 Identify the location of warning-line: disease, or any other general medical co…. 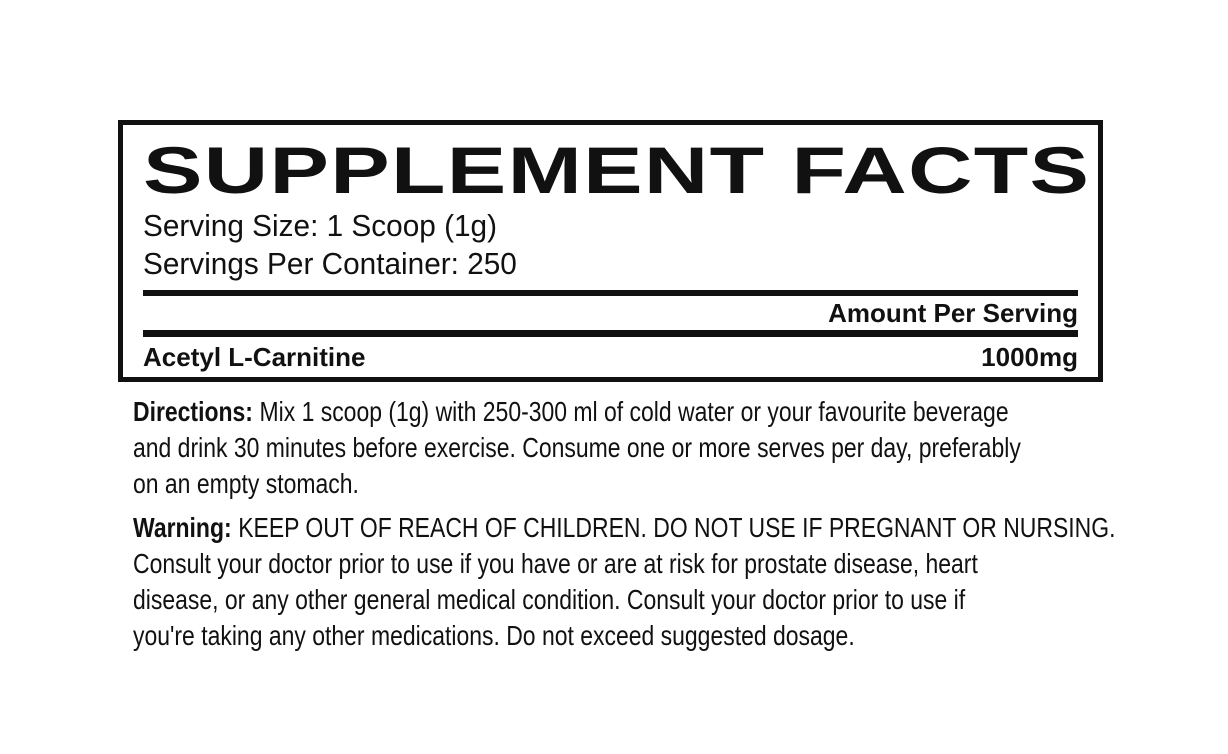
(549, 599).